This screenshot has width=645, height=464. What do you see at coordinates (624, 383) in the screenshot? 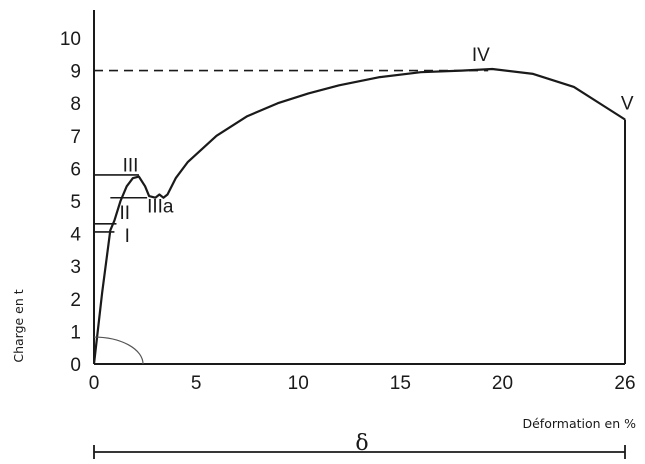
I see `x-tick-label: 26` at bounding box center [624, 383].